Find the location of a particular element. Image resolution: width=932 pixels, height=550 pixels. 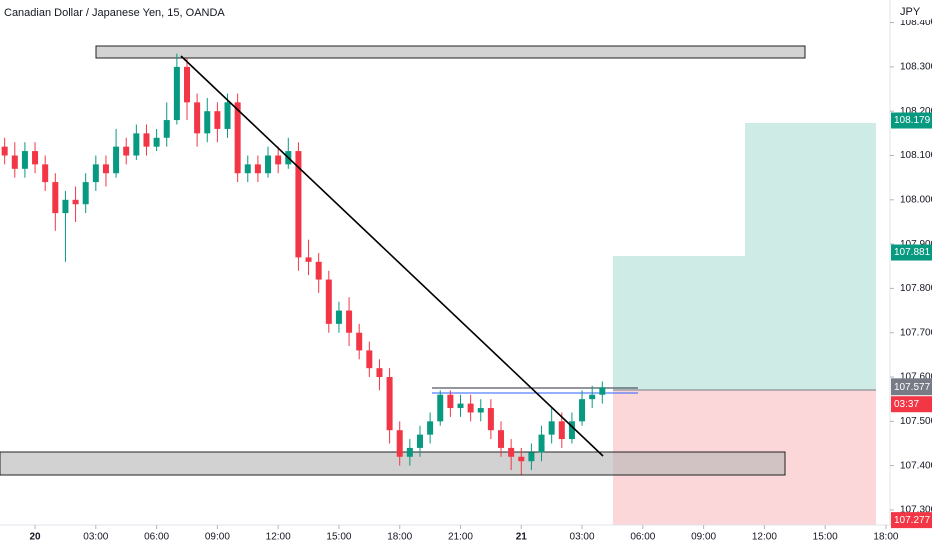

y-tick-label: 107.300 is located at coordinates (916, 510).